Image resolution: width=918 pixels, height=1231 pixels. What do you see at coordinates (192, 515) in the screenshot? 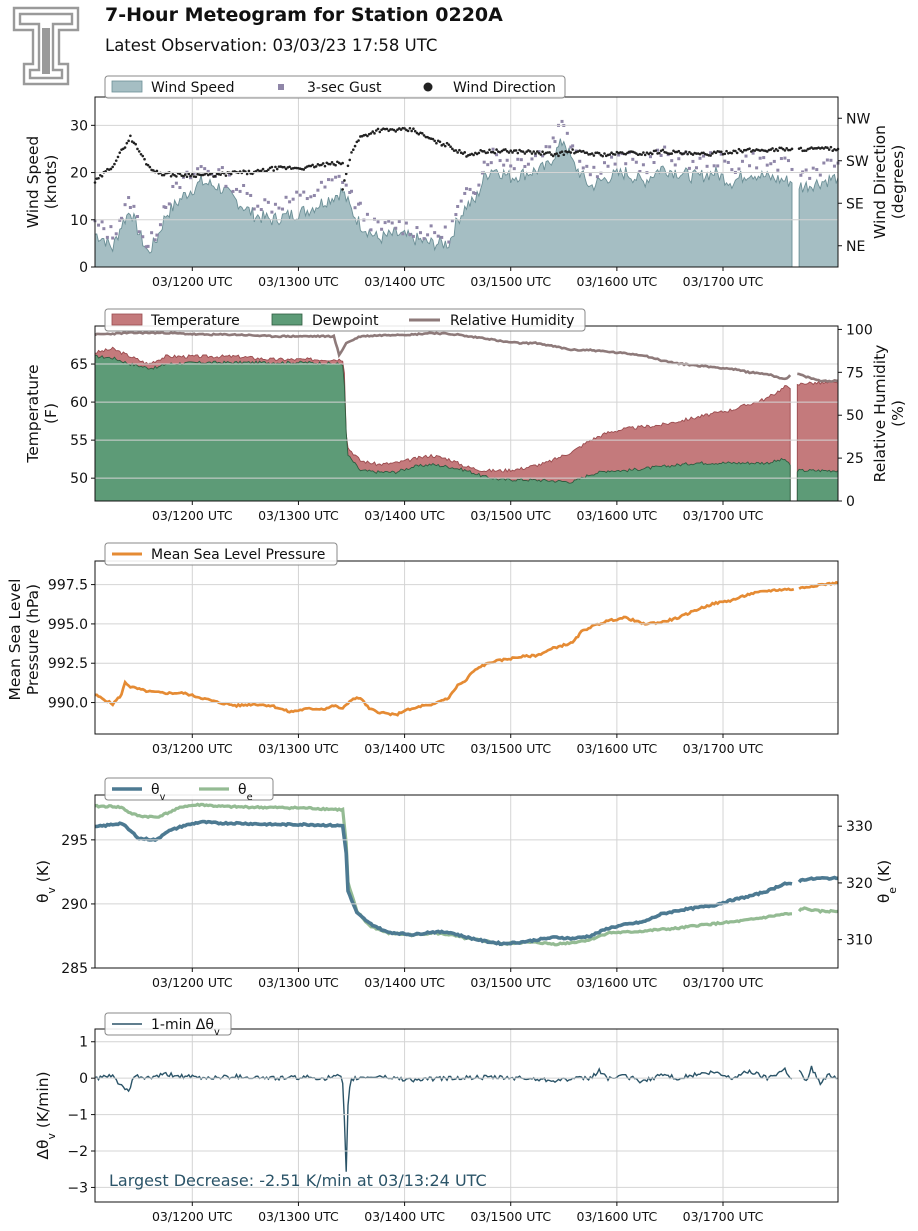
I see `x-tick-label: 03/1200 UTC` at bounding box center [192, 515].